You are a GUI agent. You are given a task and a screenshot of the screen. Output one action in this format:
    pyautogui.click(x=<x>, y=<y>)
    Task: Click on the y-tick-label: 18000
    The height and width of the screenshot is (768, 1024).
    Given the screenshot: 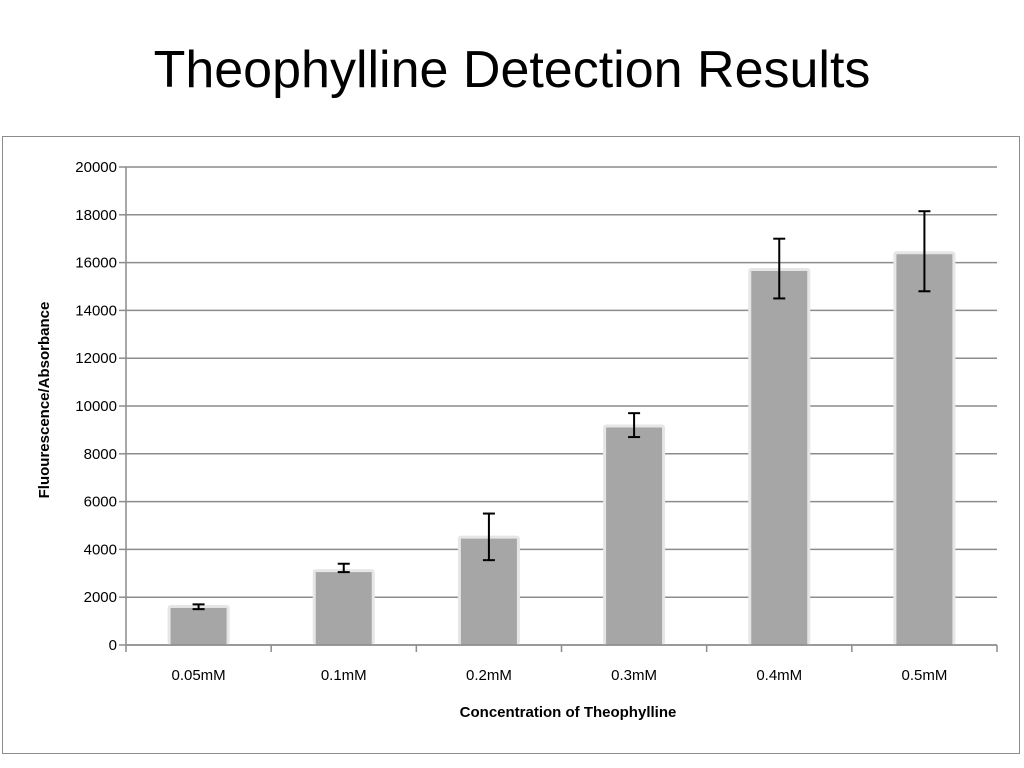 What is the action you would take?
    pyautogui.click(x=96, y=215)
    